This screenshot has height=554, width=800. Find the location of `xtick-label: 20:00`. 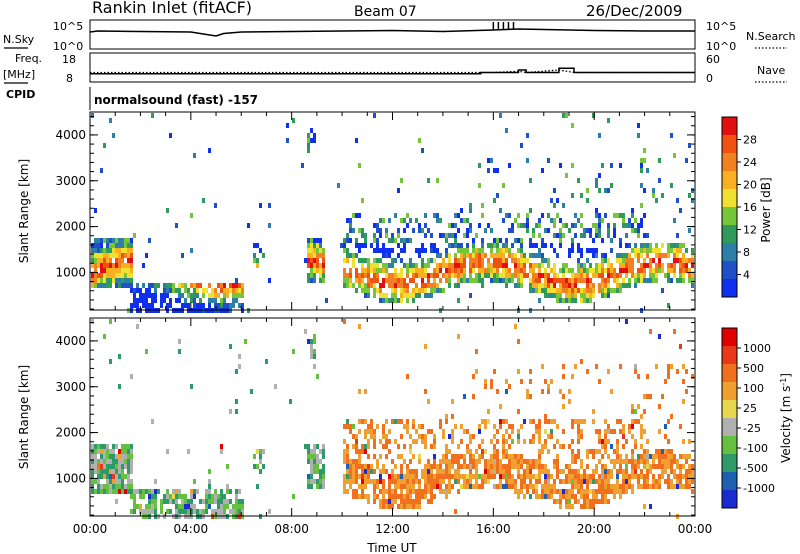

xtick-label: 20:00 is located at coordinates (594, 529).